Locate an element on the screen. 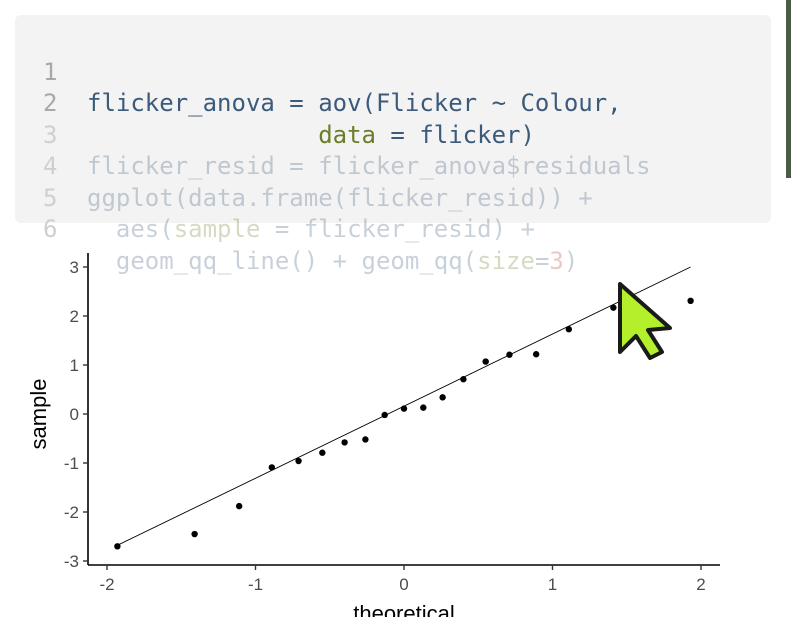  code-line: 2 data = flicker) is located at coordinates (393, 103).